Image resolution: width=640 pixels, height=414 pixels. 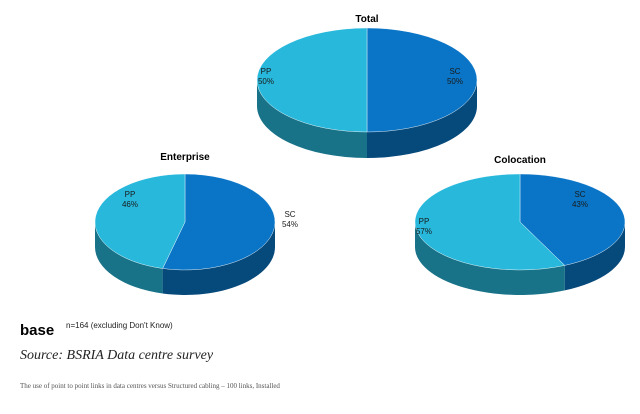 What do you see at coordinates (117, 355) in the screenshot?
I see `source-line: Source: BSRIA Data centre survey` at bounding box center [117, 355].